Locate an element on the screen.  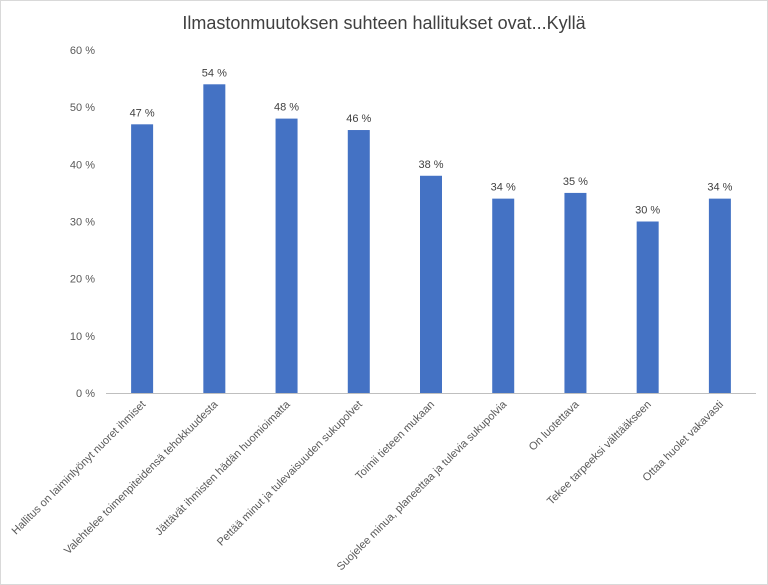
y-tick-label: 10 % is located at coordinates (82, 337).